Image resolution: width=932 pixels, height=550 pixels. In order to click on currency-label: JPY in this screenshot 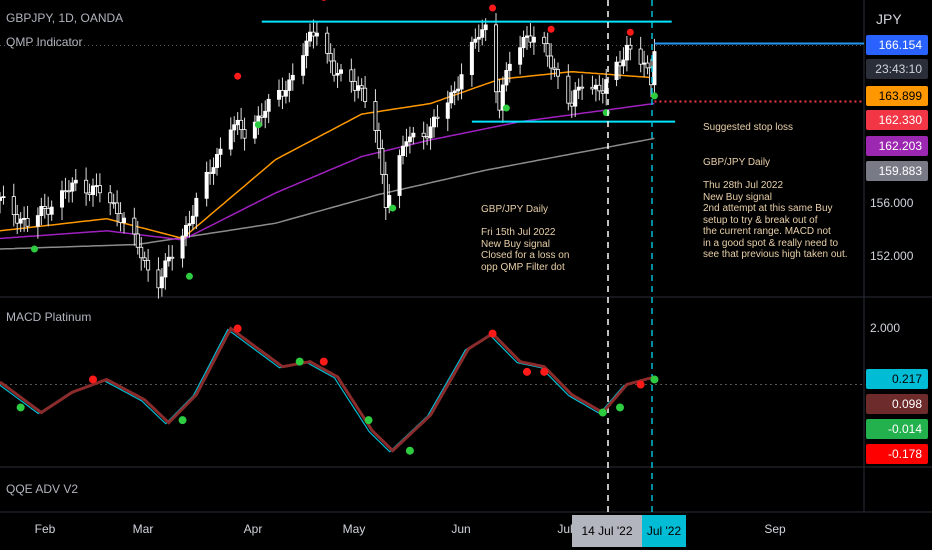, I will do `click(889, 19)`.